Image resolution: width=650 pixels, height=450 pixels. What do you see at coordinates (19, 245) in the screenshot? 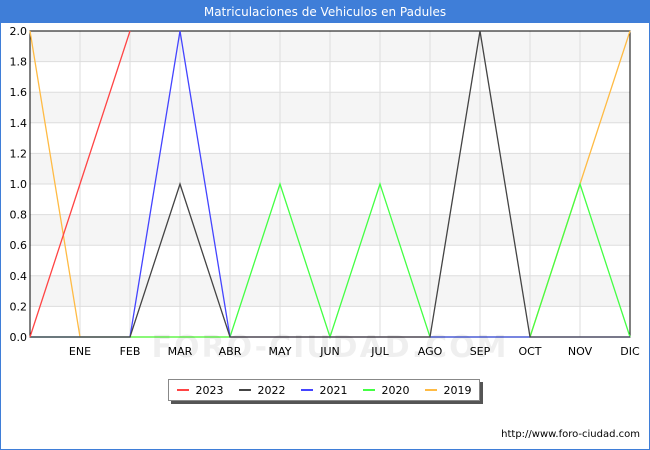
I see `y-tick-label: 0.6` at bounding box center [19, 245].